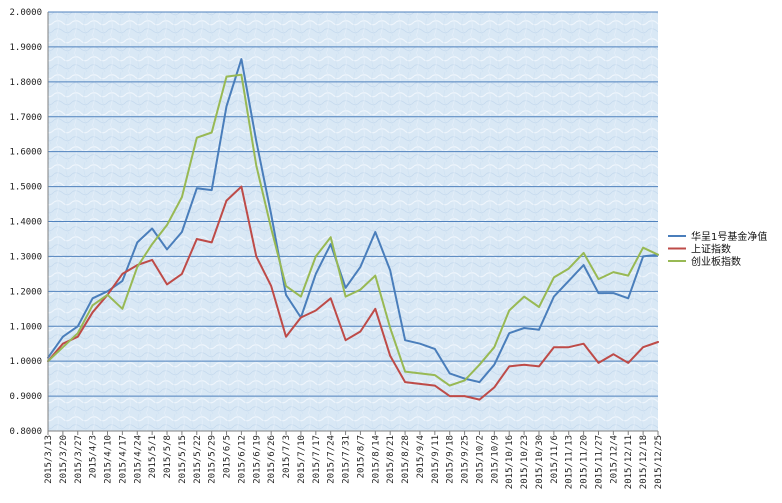 The image size is (782, 503). Describe the element at coordinates (644, 462) in the screenshot. I see `x-tick-label: 2015/12/18` at that location.